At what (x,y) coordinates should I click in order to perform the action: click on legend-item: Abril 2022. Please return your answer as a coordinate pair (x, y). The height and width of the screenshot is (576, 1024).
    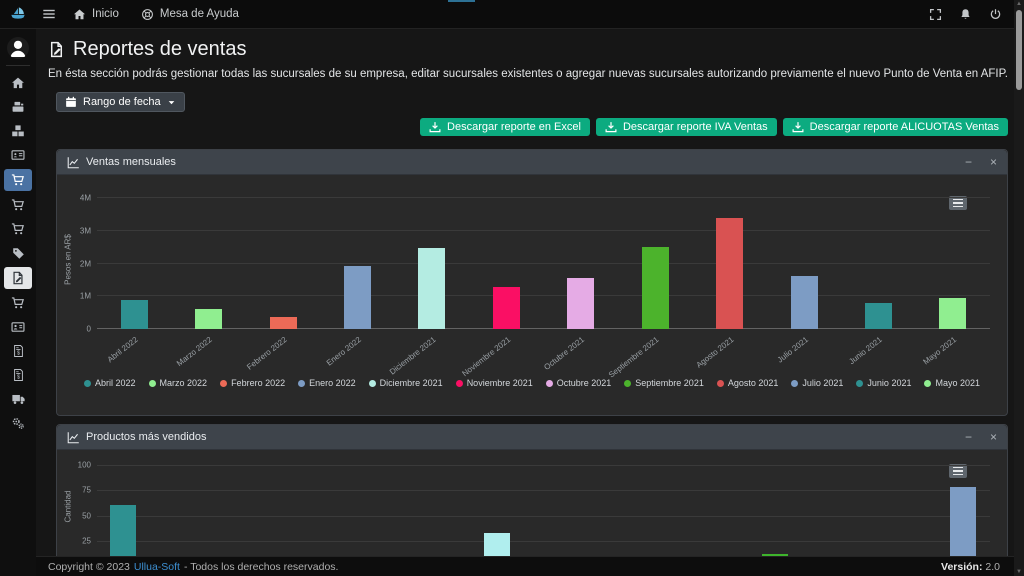
    Looking at the image, I should click on (110, 383).